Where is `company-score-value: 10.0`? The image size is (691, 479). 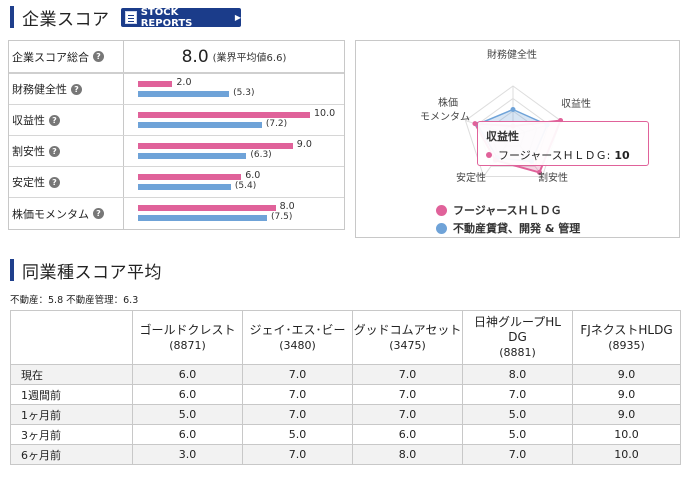 company-score-value: 10.0 is located at coordinates (325, 113).